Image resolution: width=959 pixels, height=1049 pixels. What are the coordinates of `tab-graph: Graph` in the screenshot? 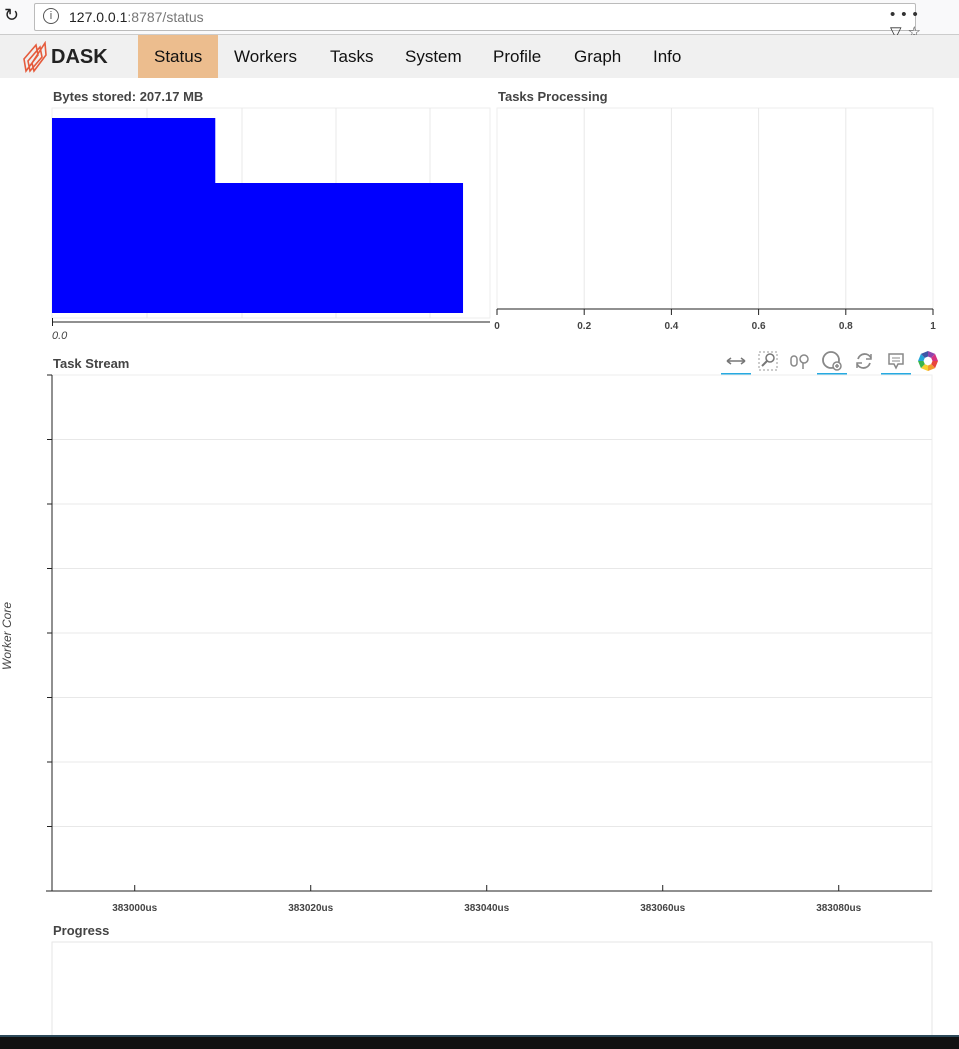 It's located at (598, 56).